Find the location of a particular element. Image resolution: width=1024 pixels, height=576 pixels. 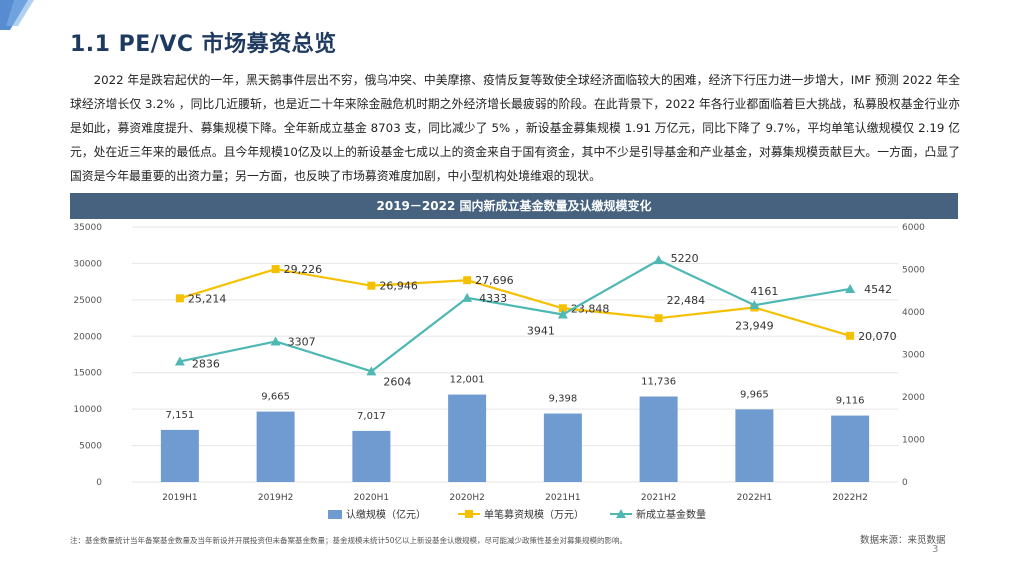

line-data-label: 3941 is located at coordinates (541, 331).